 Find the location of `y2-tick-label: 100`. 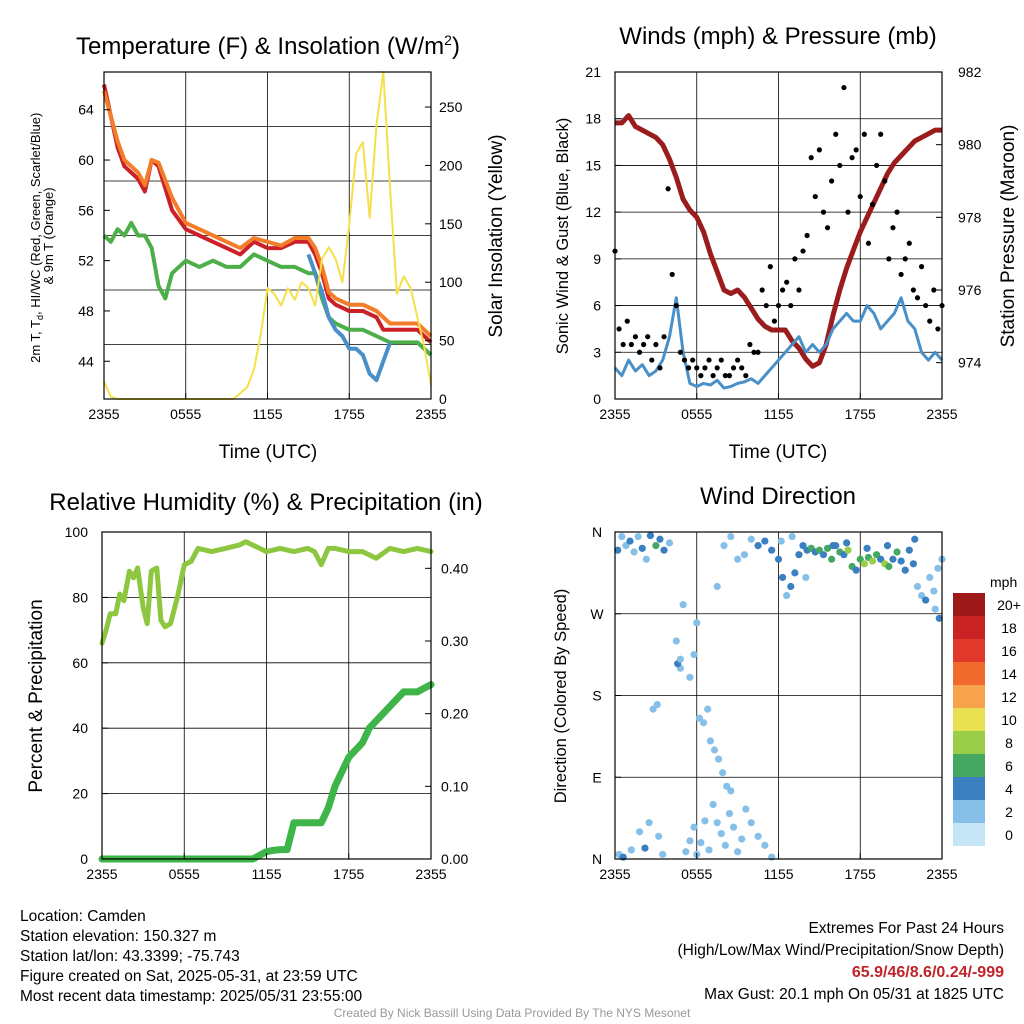

y2-tick-label: 100 is located at coordinates (451, 282).